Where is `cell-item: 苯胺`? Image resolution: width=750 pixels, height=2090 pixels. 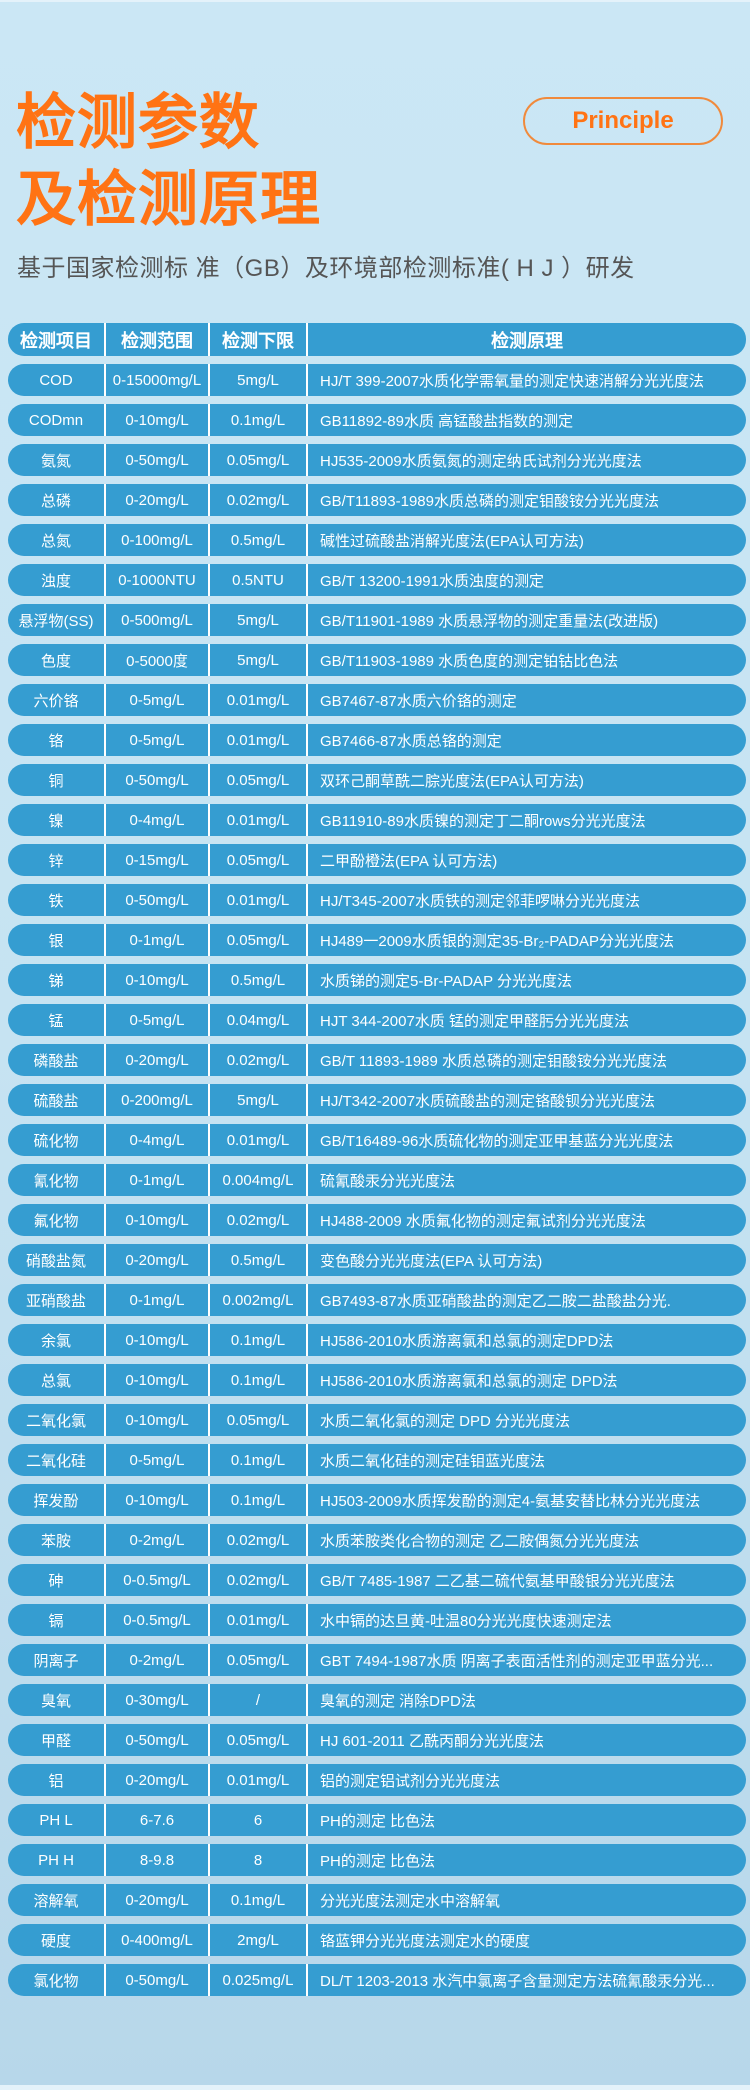
cell-item: 苯胺 is located at coordinates (55, 1541).